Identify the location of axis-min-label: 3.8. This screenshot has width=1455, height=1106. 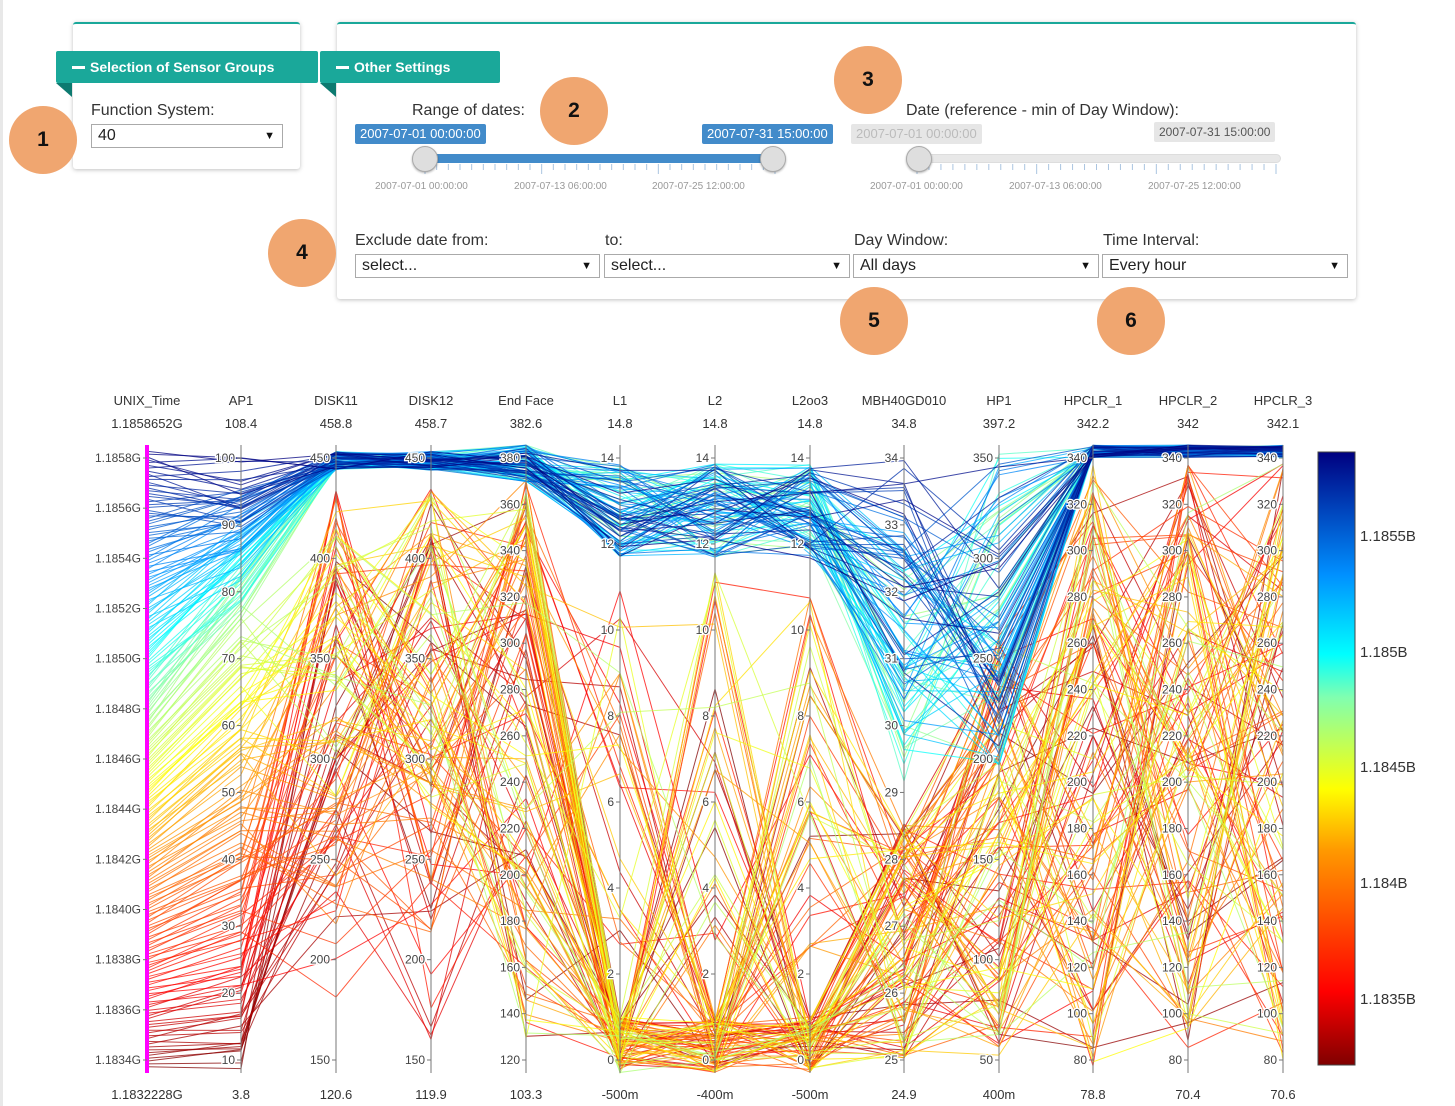
(241, 1094).